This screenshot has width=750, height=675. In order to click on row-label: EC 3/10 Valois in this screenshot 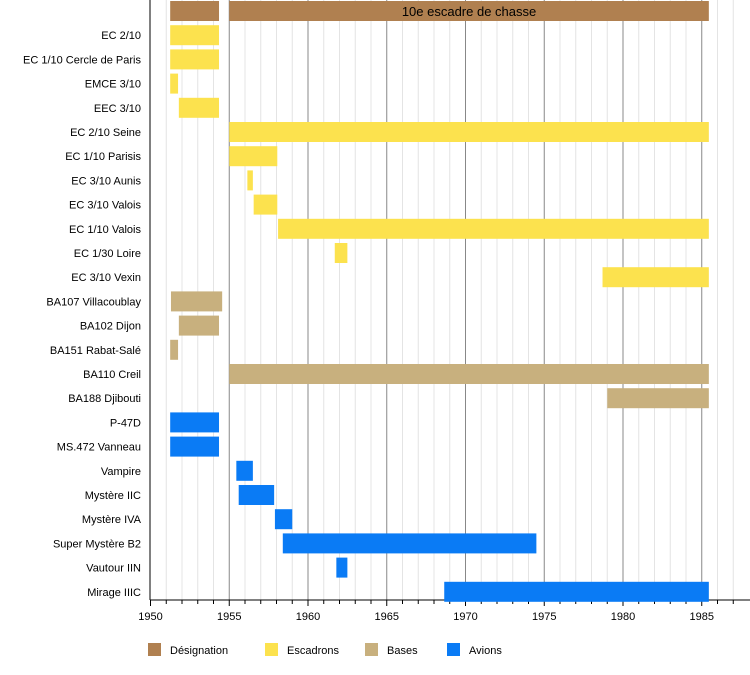, I will do `click(105, 206)`.